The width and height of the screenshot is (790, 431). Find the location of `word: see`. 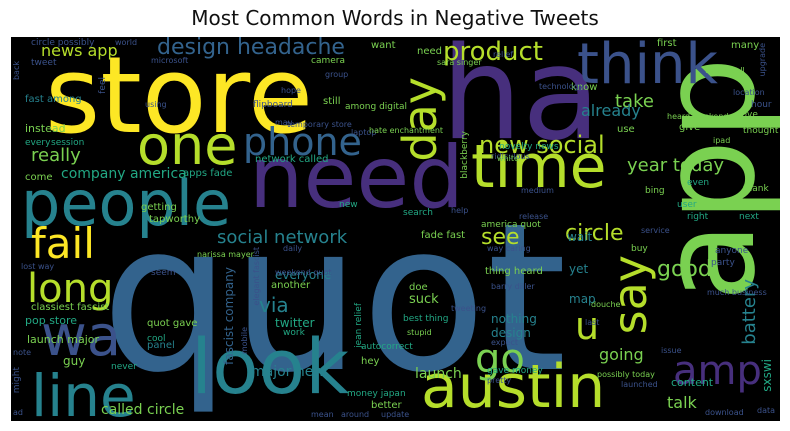

word: see is located at coordinates (500, 237).